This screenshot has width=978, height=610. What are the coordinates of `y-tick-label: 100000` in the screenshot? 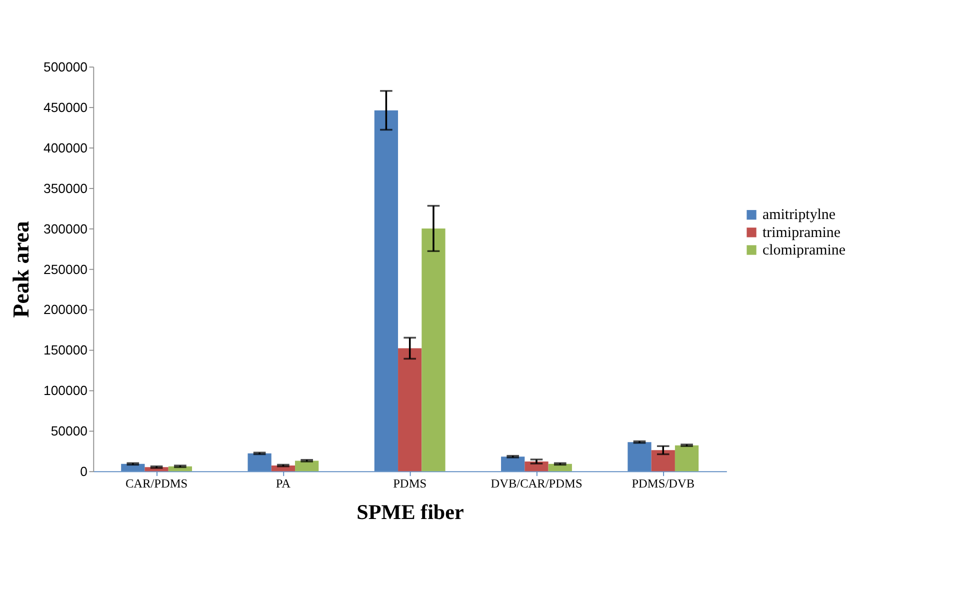 It's located at (65, 390).